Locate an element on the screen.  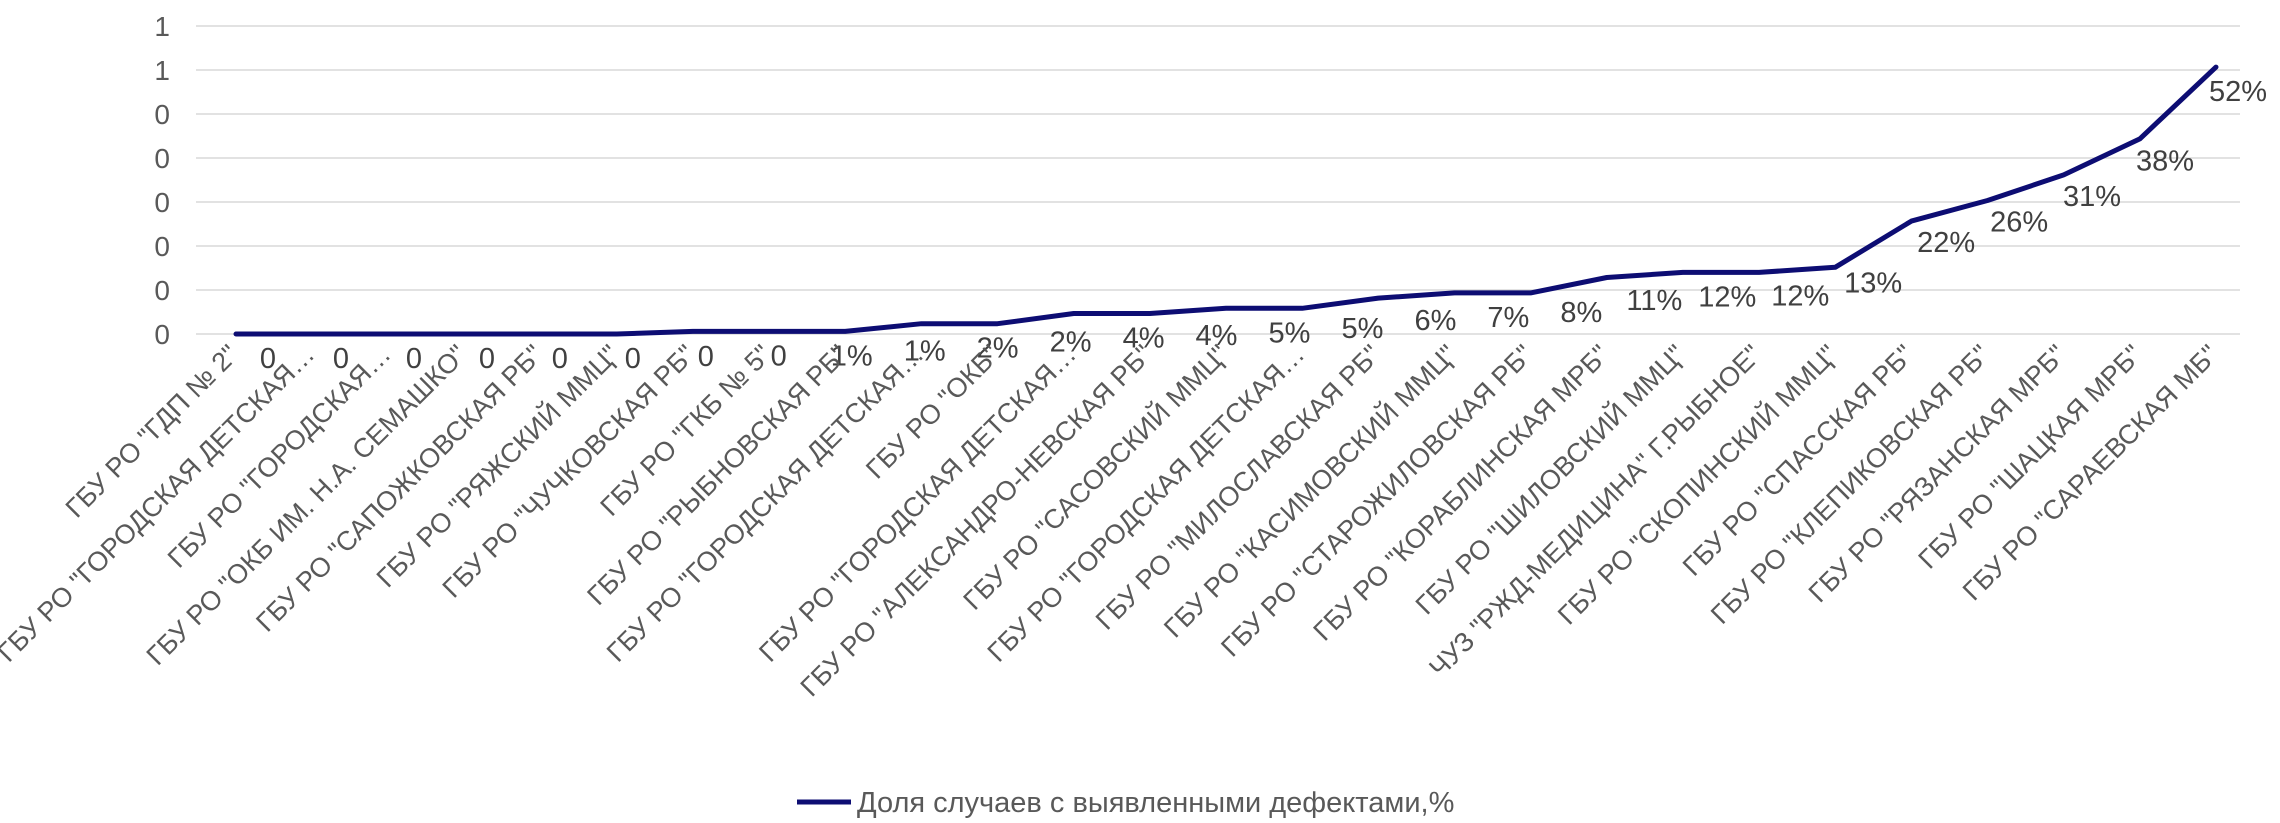
data-label: 11% is located at coordinates (1654, 301).